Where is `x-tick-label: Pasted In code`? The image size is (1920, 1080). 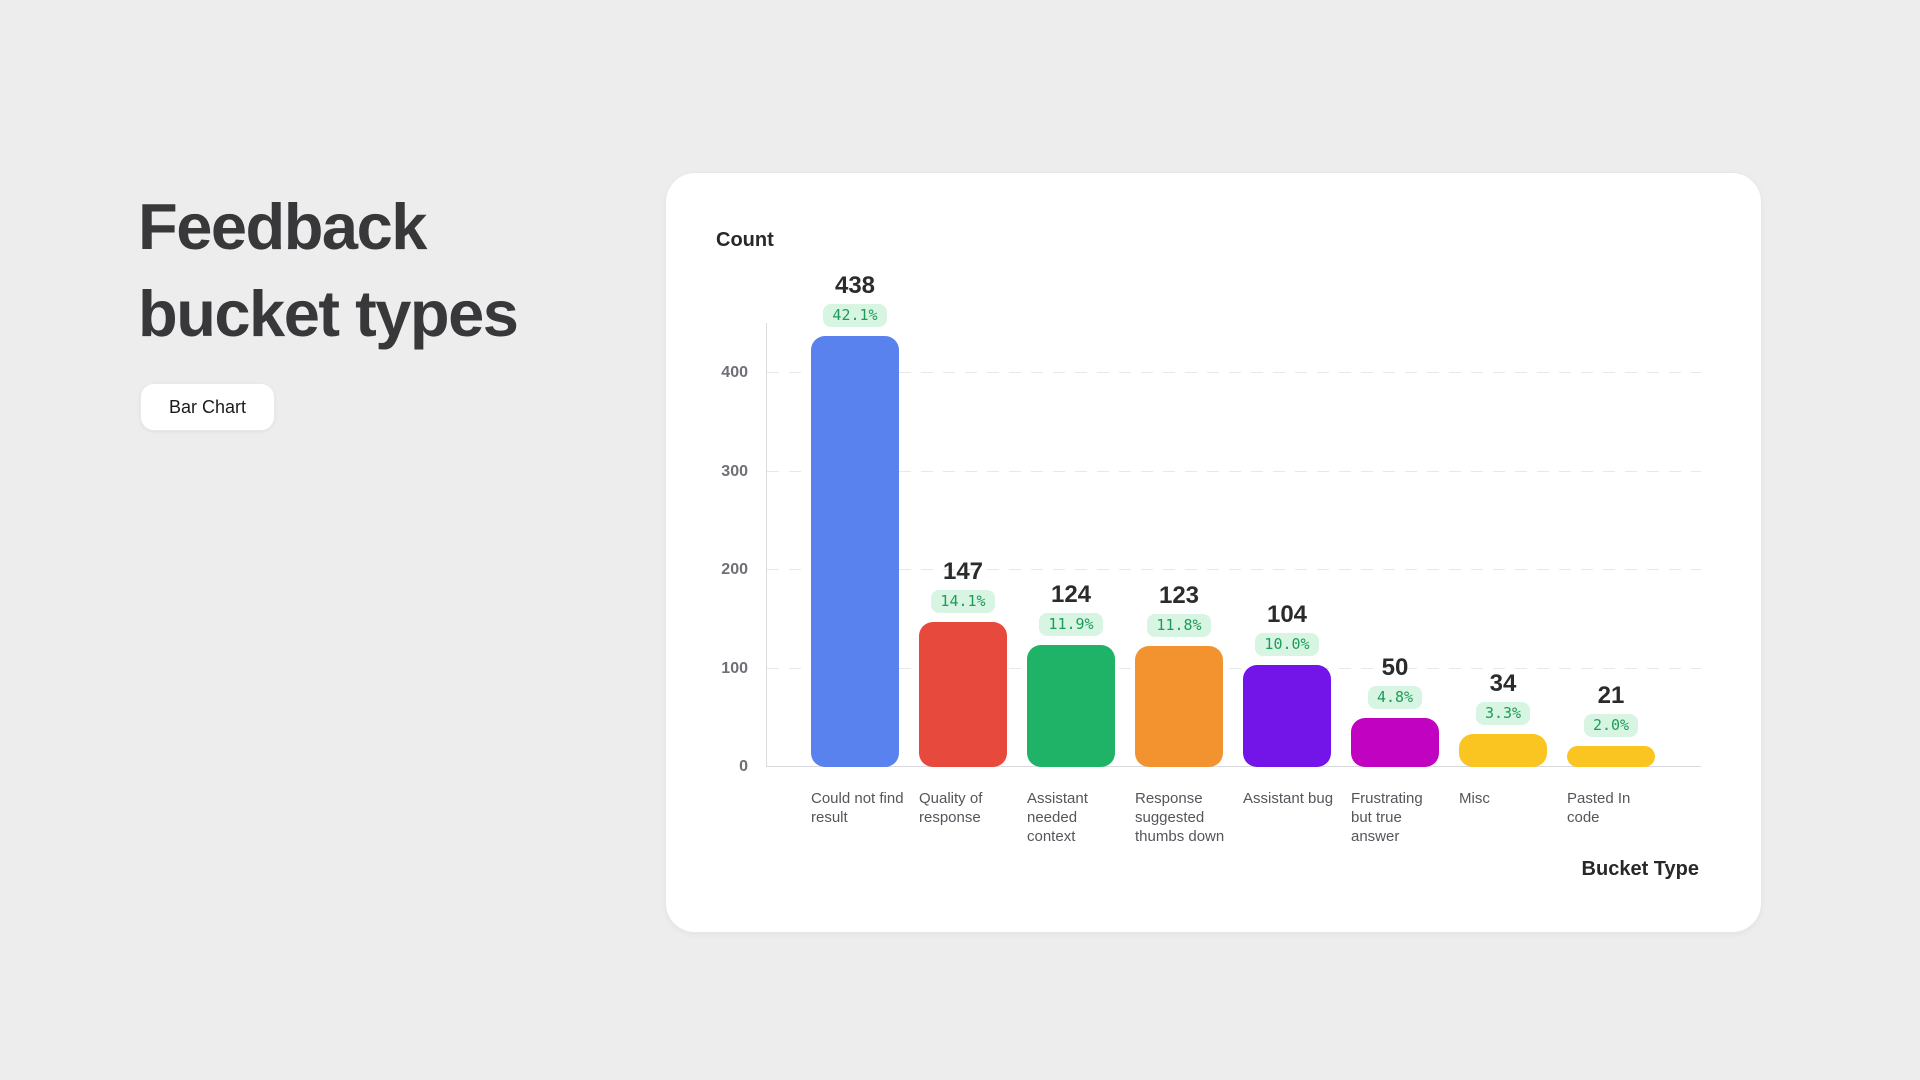 x-tick-label: Pasted In code is located at coordinates (1599, 808).